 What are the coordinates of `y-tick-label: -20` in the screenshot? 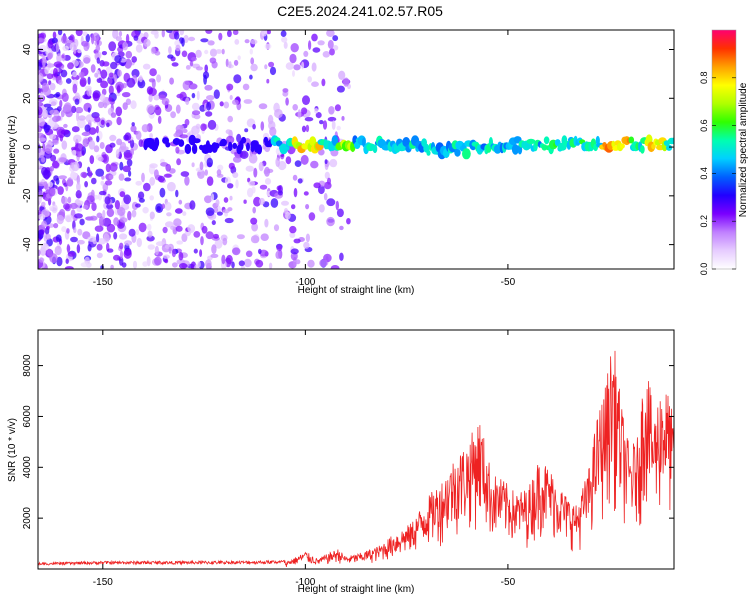 It's located at (27, 195).